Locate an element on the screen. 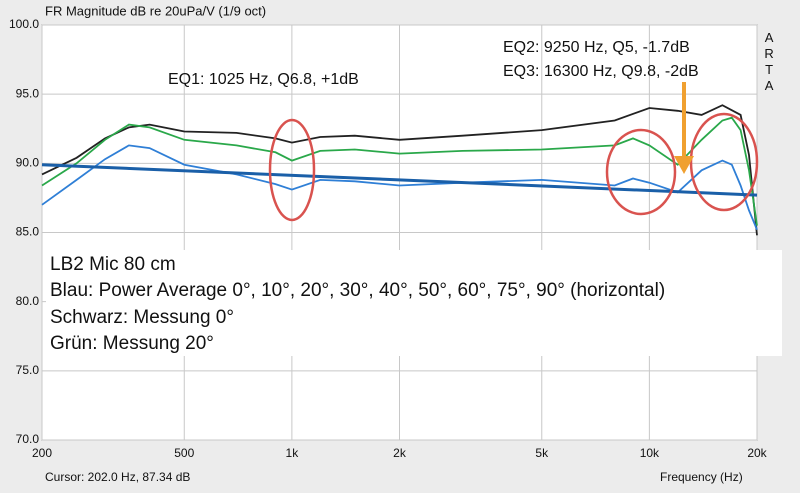  annotation: EQ1: 1025 Hz, Q6.8, +1dB is located at coordinates (263, 79).